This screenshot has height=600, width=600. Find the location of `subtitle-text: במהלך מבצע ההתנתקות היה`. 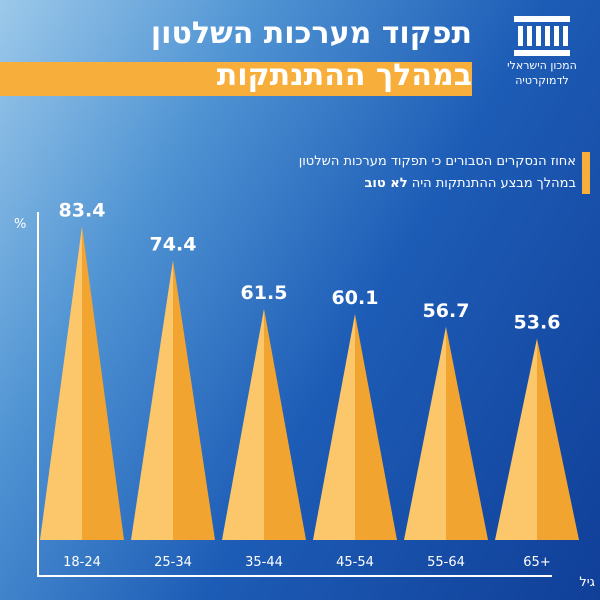

subtitle-text: במהלך מבצע ההתנתקות היה is located at coordinates (491, 183).